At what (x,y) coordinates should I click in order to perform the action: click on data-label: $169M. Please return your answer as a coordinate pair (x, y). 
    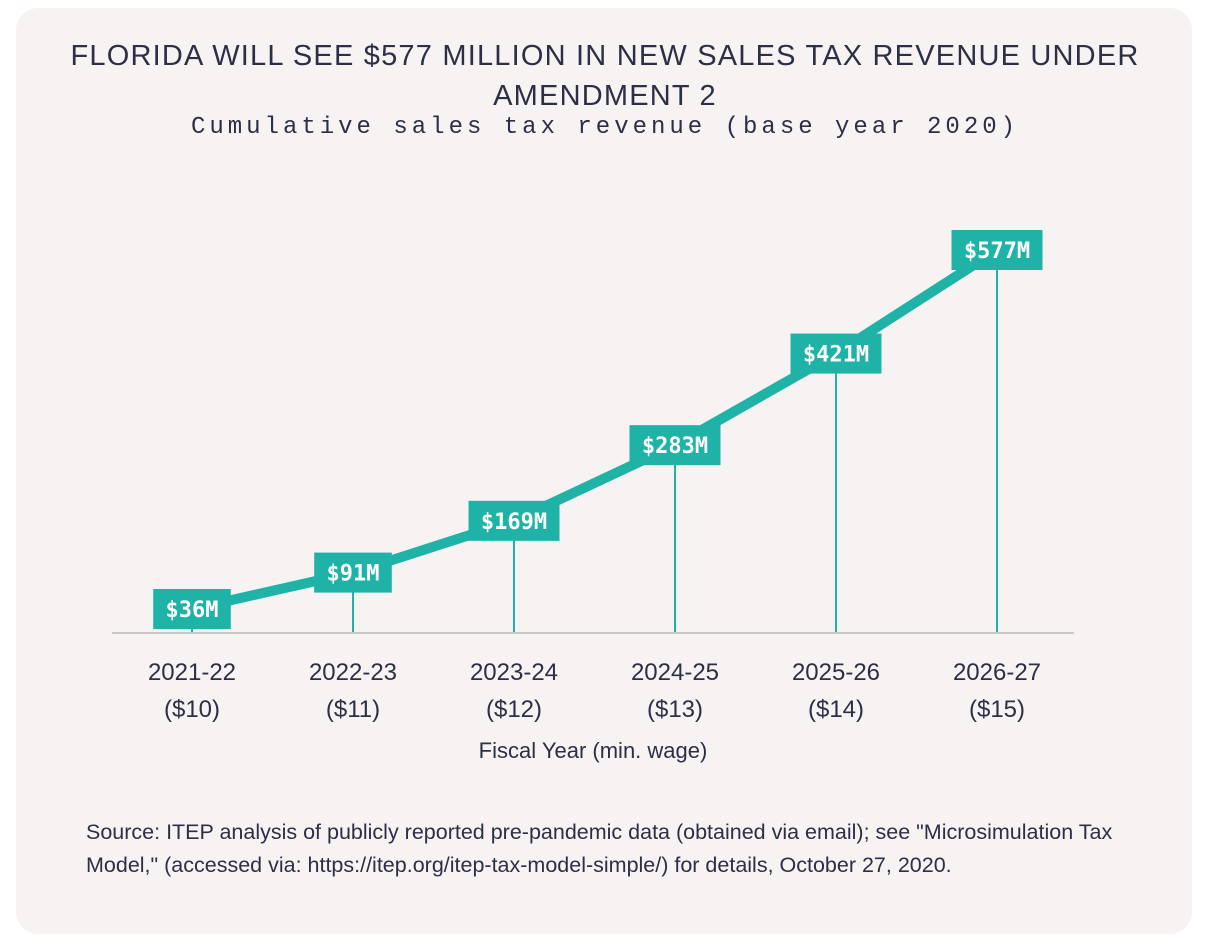
    Looking at the image, I should click on (514, 520).